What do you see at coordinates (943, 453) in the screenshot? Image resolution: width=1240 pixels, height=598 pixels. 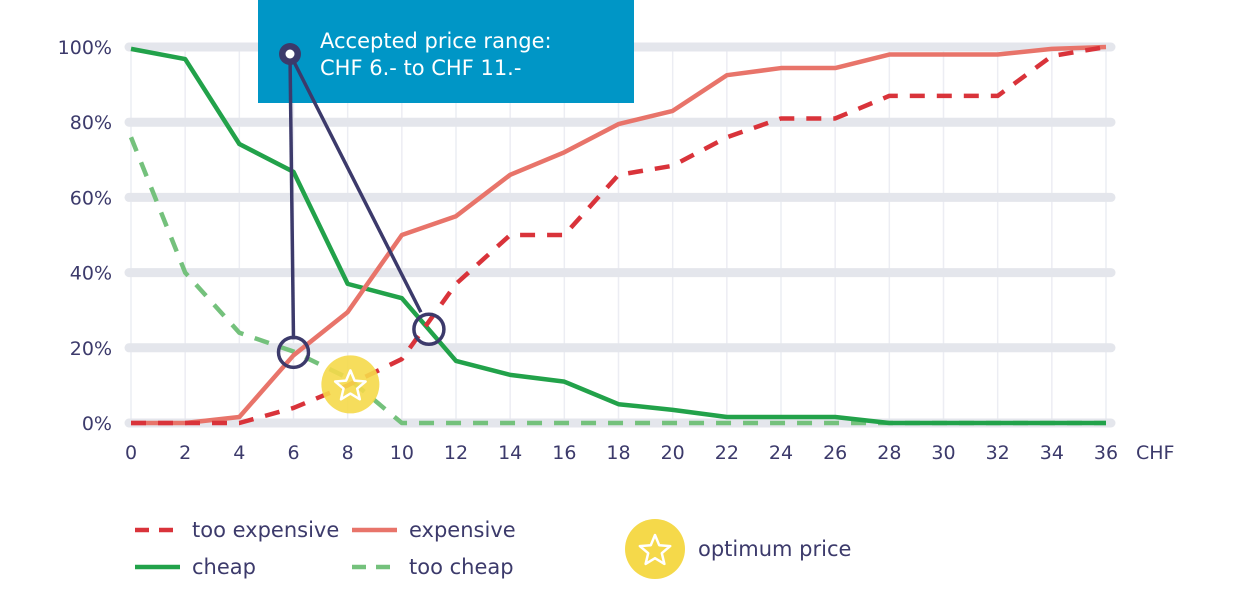 I see `x-tick-label: 30` at bounding box center [943, 453].